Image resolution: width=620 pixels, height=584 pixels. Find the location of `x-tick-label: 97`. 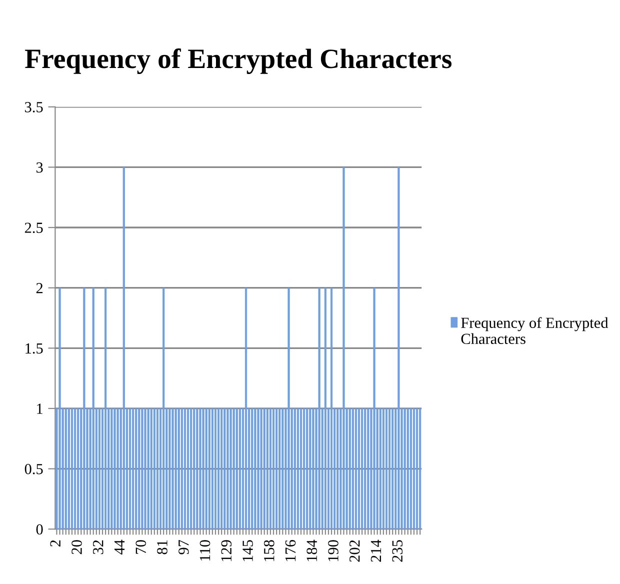

x-tick-label: 97 is located at coordinates (183, 547).